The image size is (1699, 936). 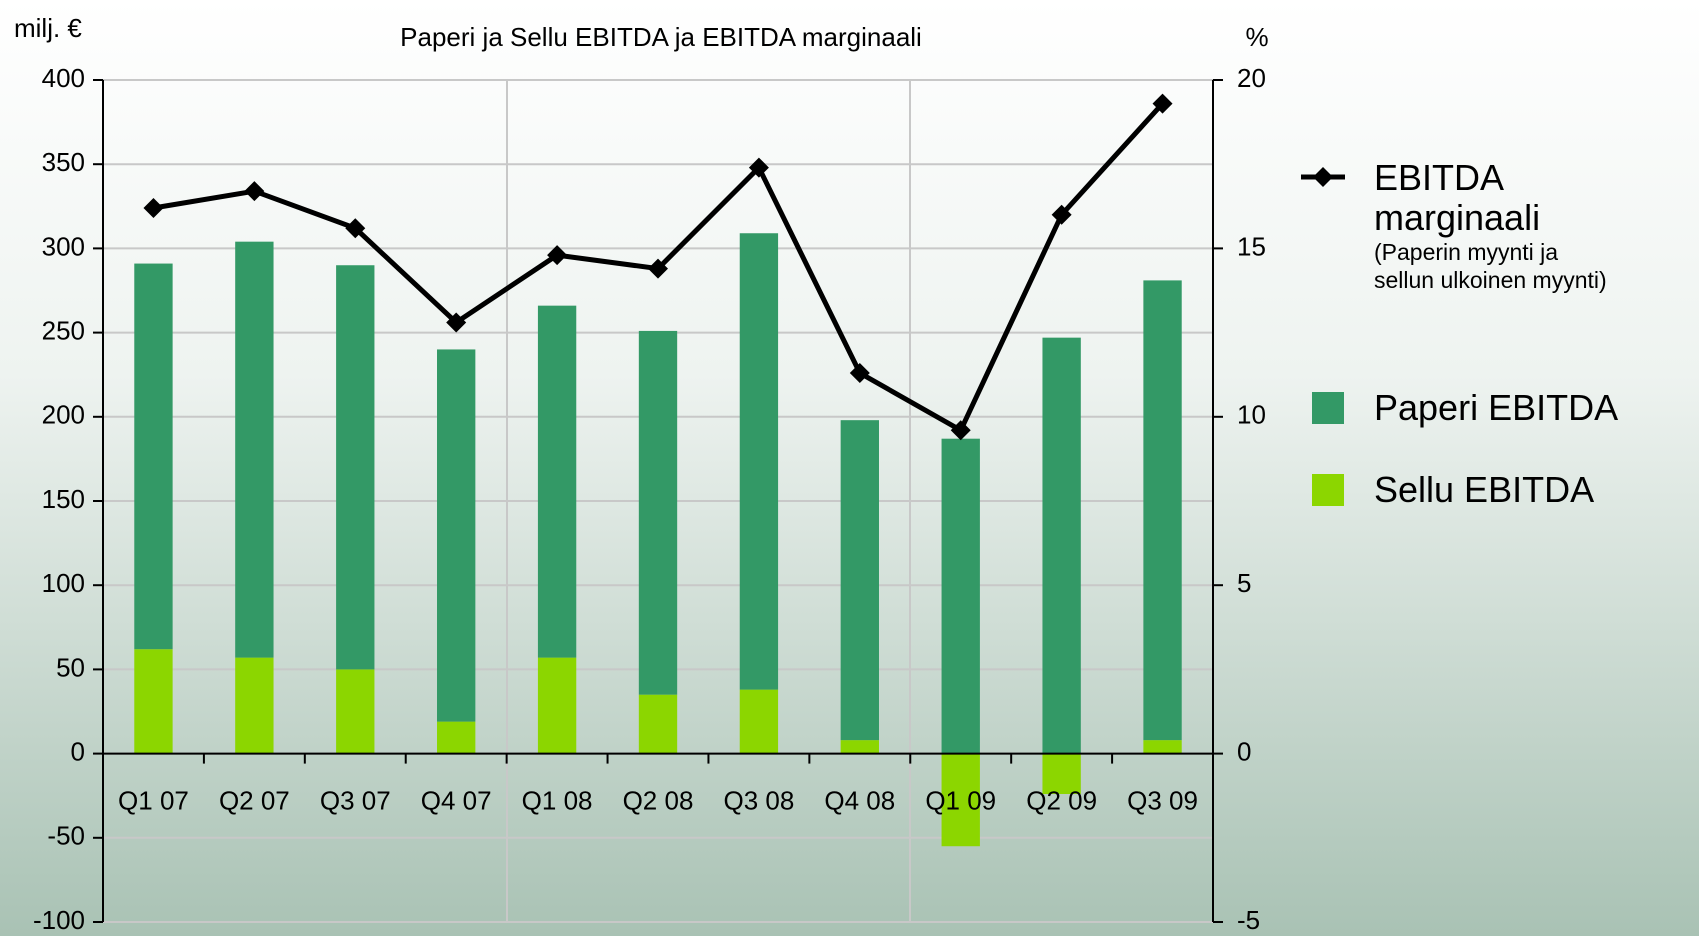 I want to click on x-tick-label: Q3 08, so click(x=758, y=800).